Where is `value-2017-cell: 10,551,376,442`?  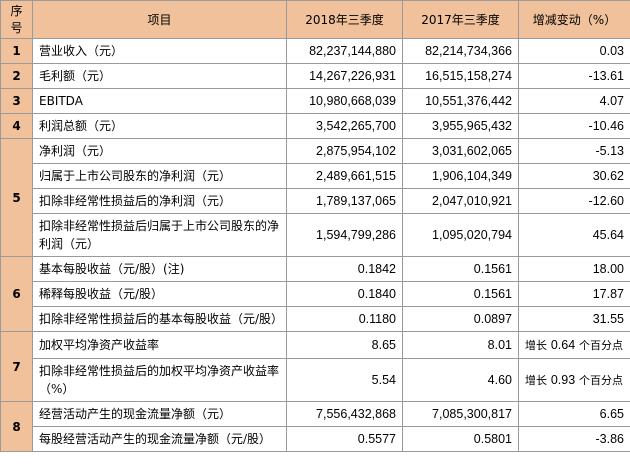 value-2017-cell: 10,551,376,442 is located at coordinates (460, 101).